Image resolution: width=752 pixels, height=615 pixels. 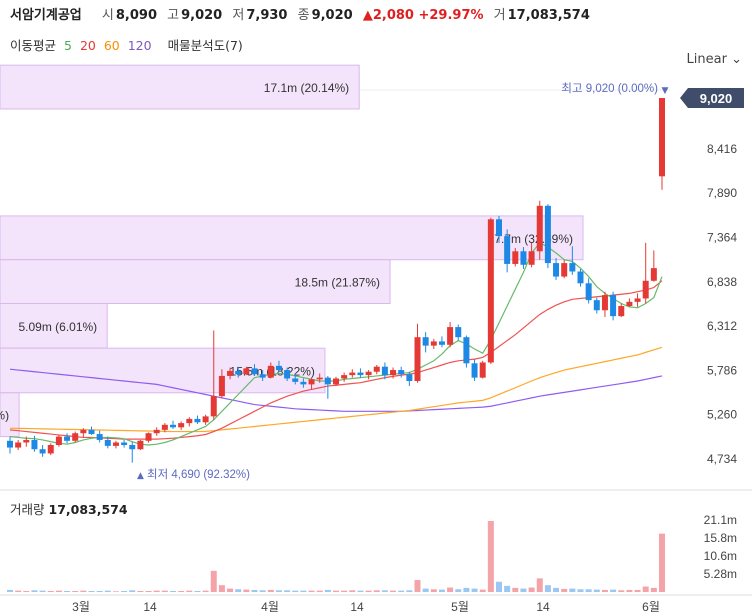 What do you see at coordinates (722, 149) in the screenshot?
I see `y-tick-label: 8,416` at bounding box center [722, 149].